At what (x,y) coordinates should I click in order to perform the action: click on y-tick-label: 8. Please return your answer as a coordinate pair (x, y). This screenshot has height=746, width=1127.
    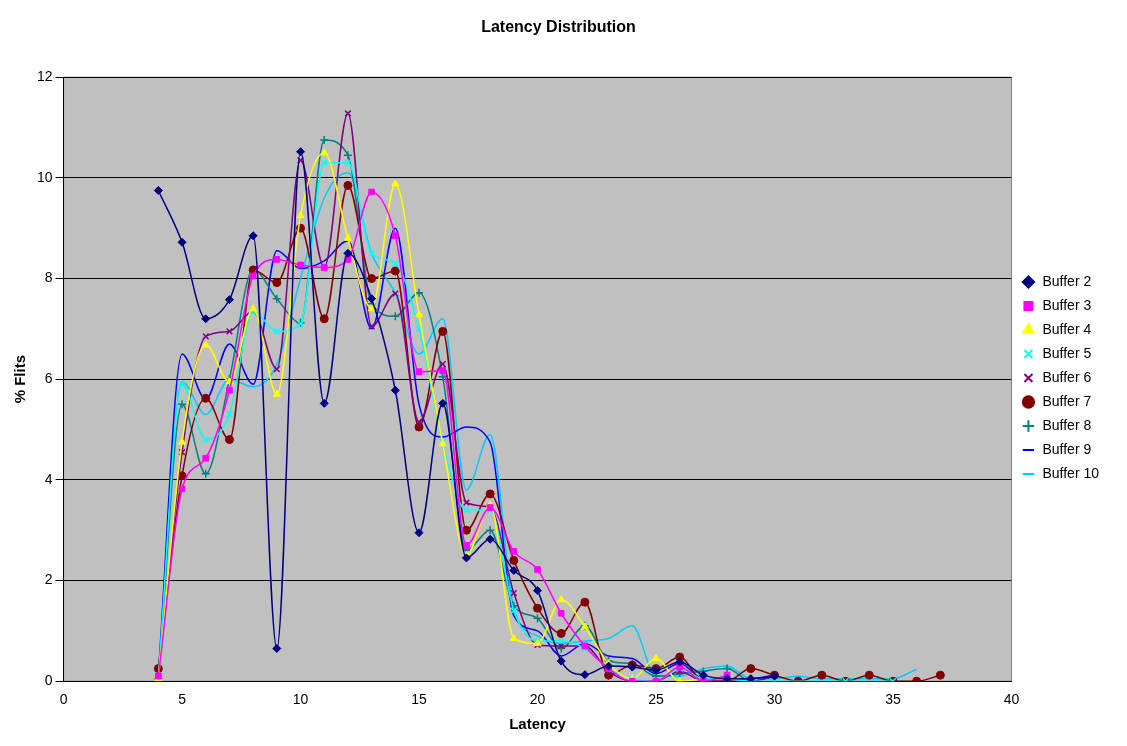
    Looking at the image, I should click on (48, 277).